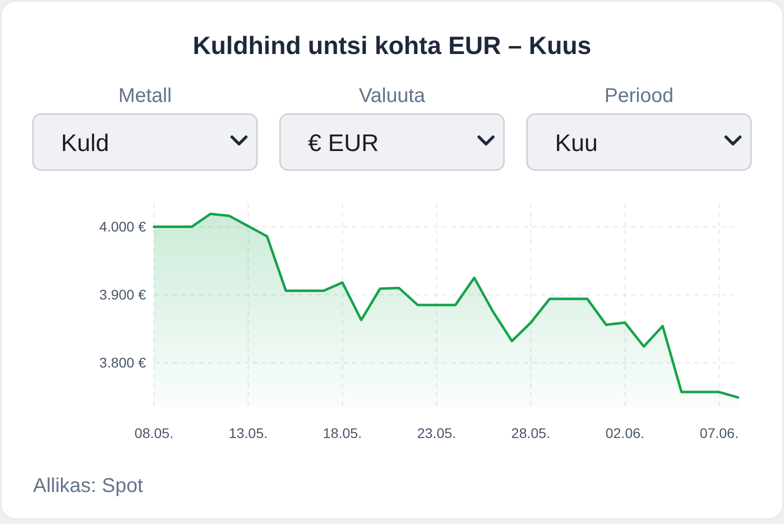 The image size is (784, 524). I want to click on text: Metall, so click(145, 96).